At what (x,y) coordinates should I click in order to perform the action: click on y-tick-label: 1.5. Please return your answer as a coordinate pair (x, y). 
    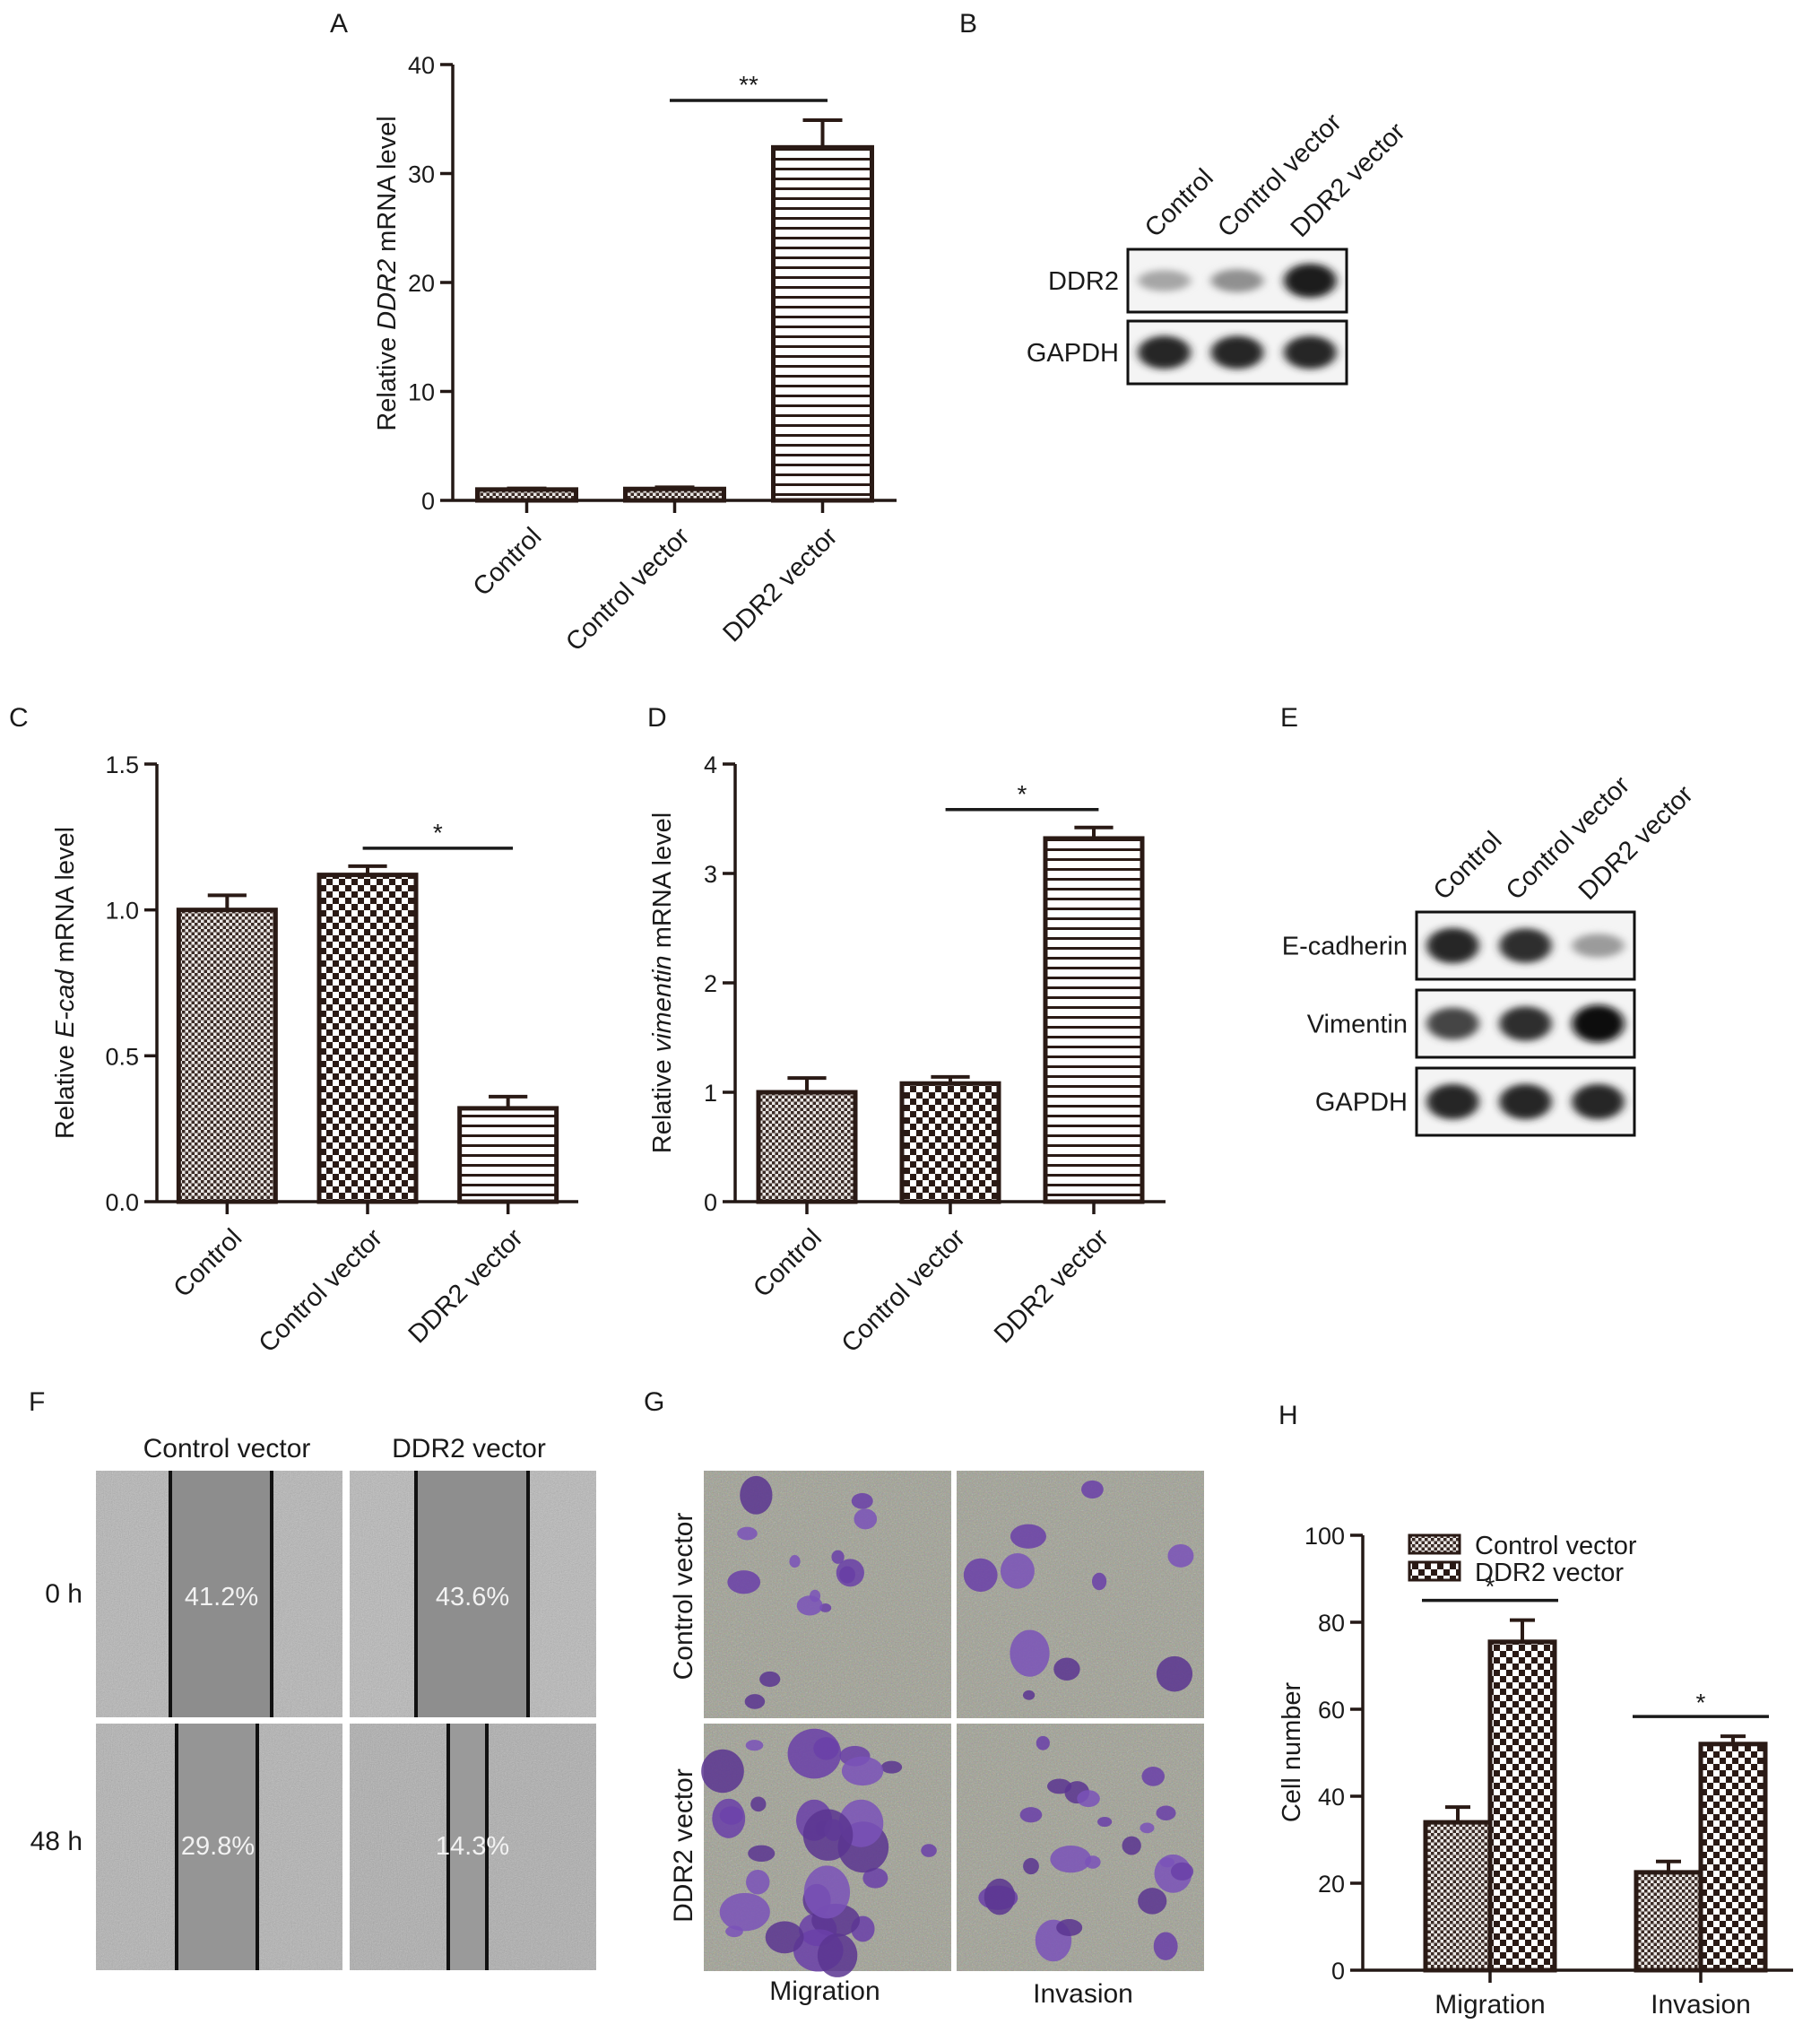
    Looking at the image, I should click on (122, 765).